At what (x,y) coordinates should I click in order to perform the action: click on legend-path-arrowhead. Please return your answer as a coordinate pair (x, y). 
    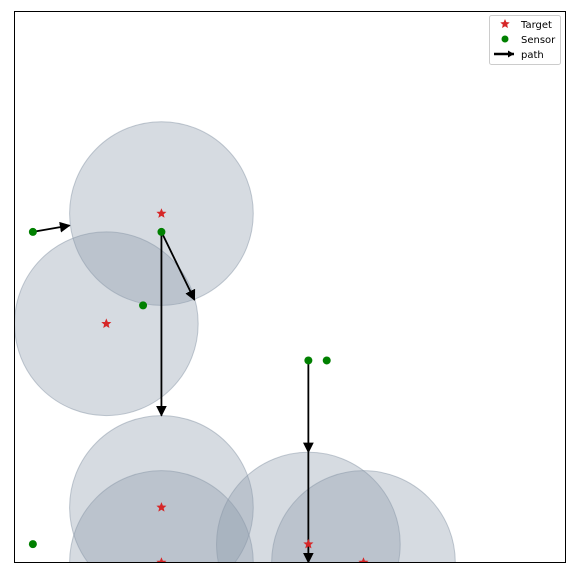
    Looking at the image, I should click on (511, 54).